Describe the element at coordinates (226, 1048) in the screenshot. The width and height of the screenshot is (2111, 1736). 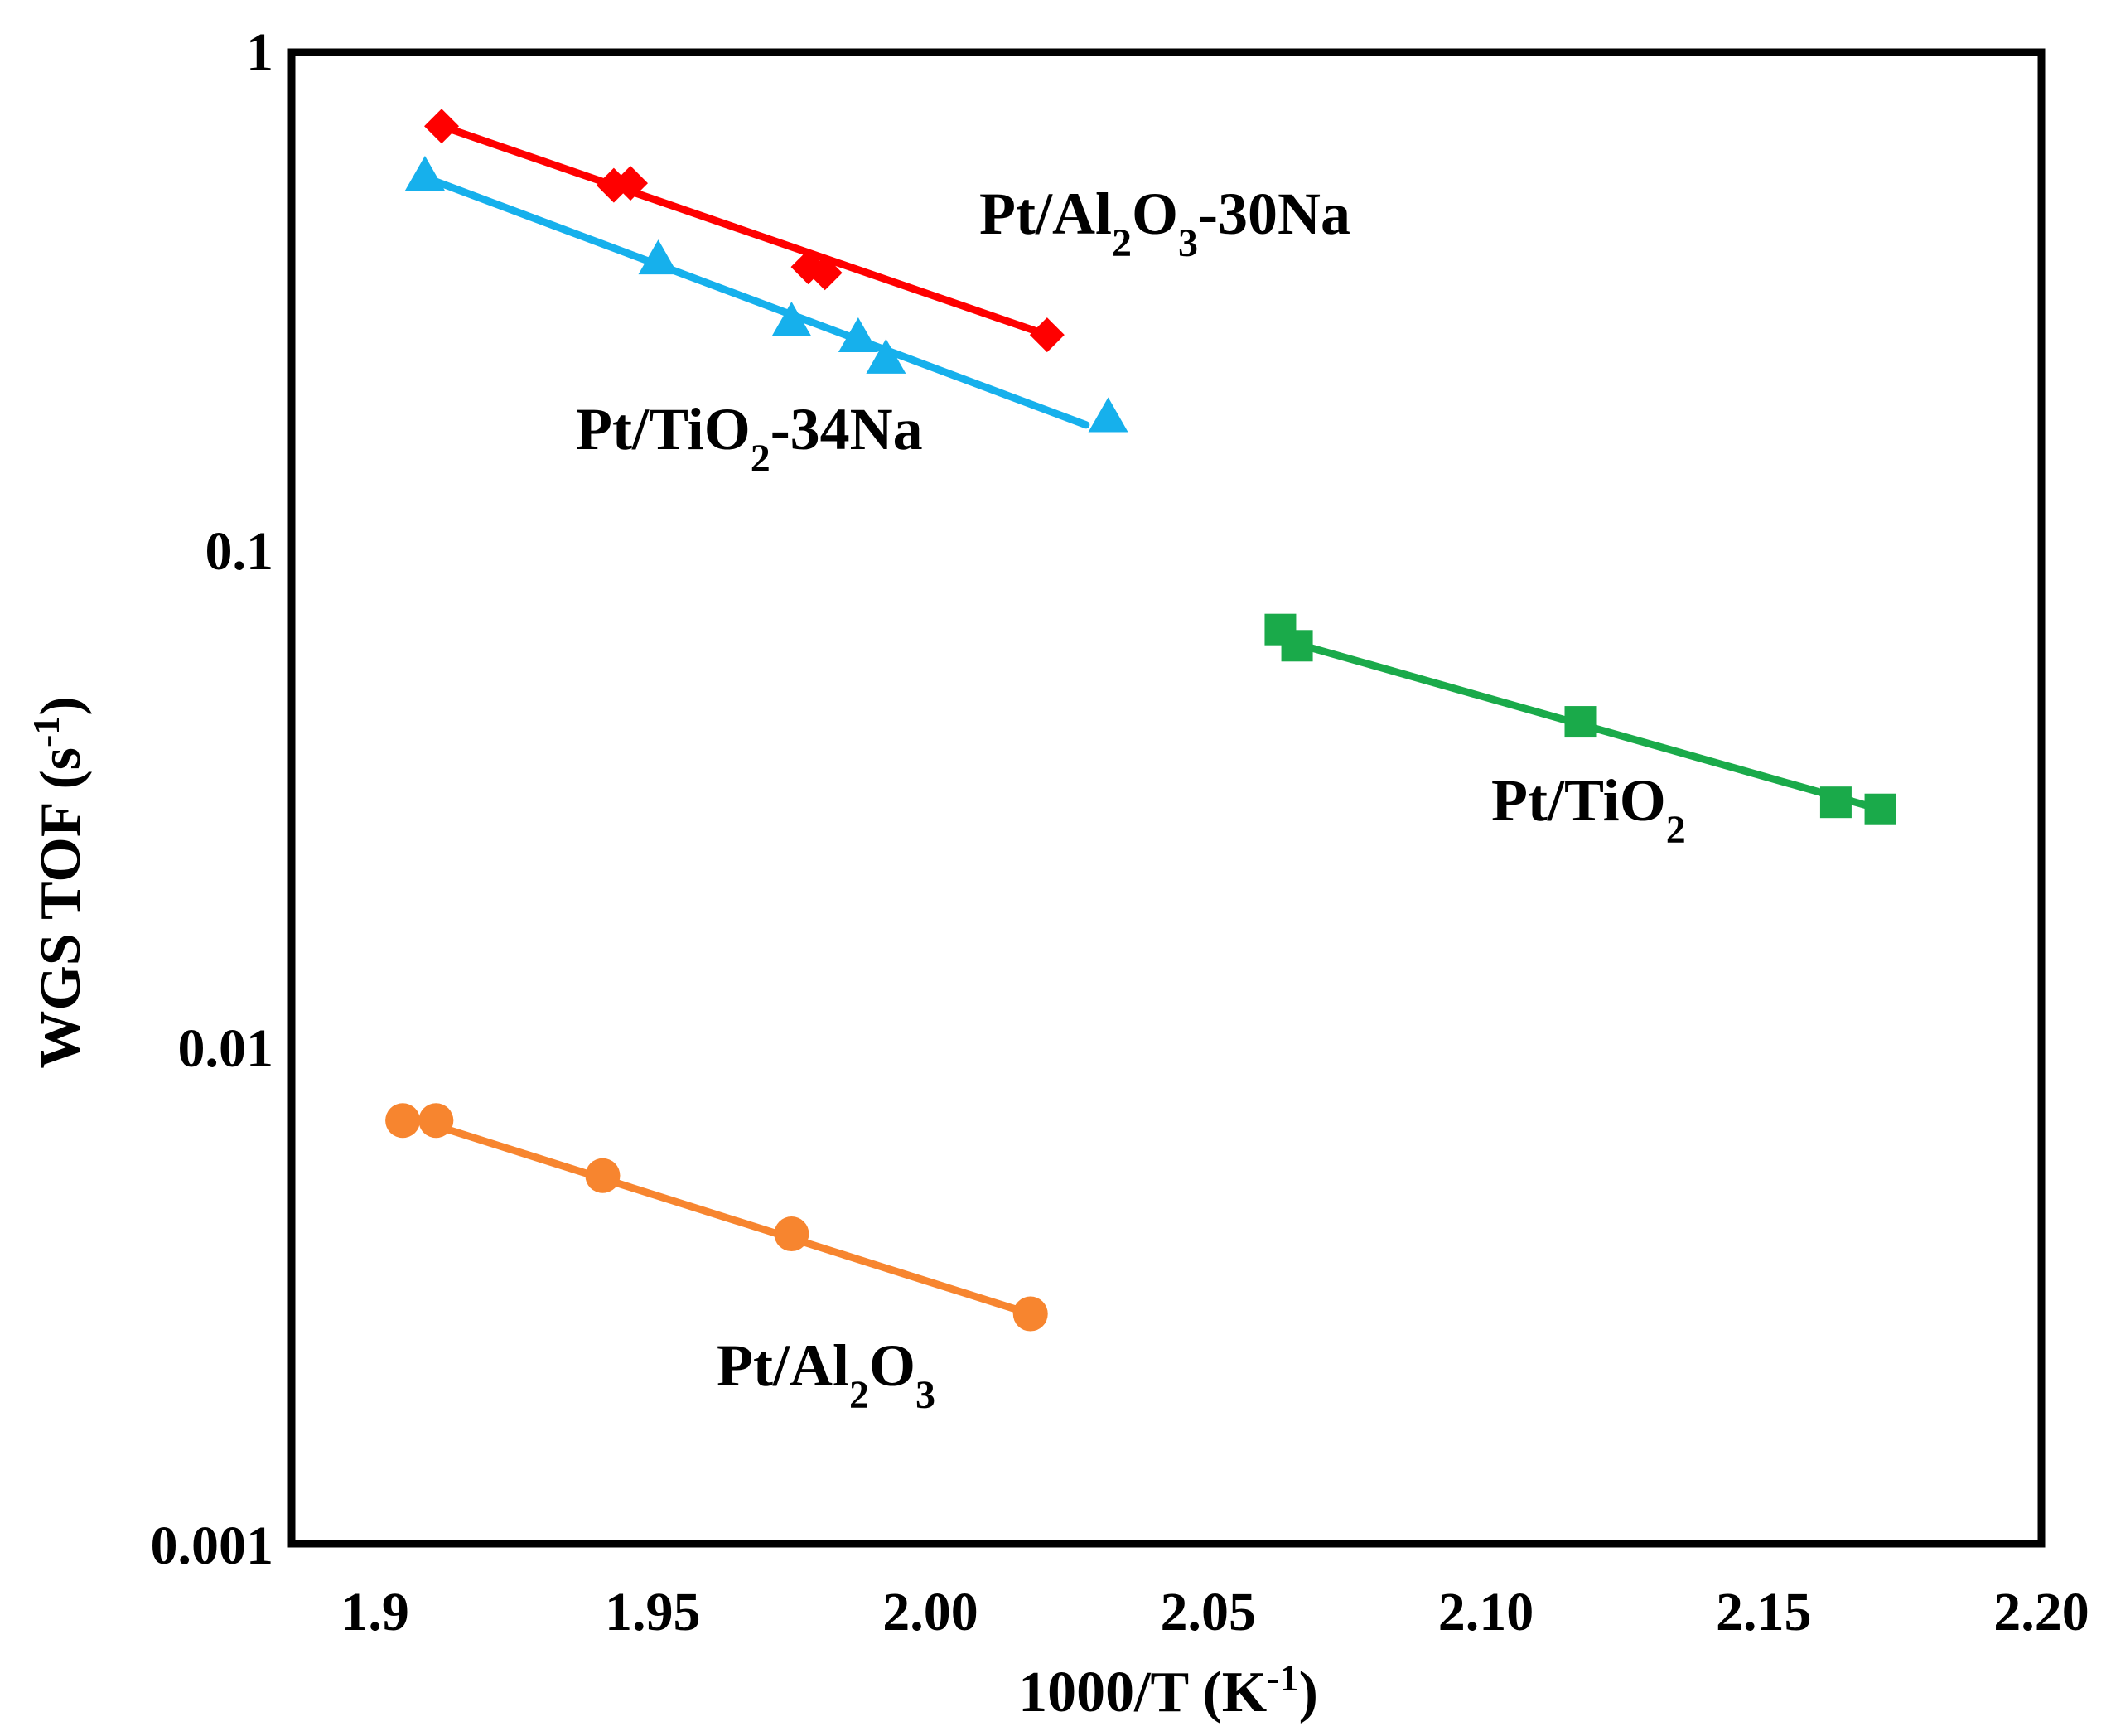
I see `y-tick-label: 0.01` at that location.